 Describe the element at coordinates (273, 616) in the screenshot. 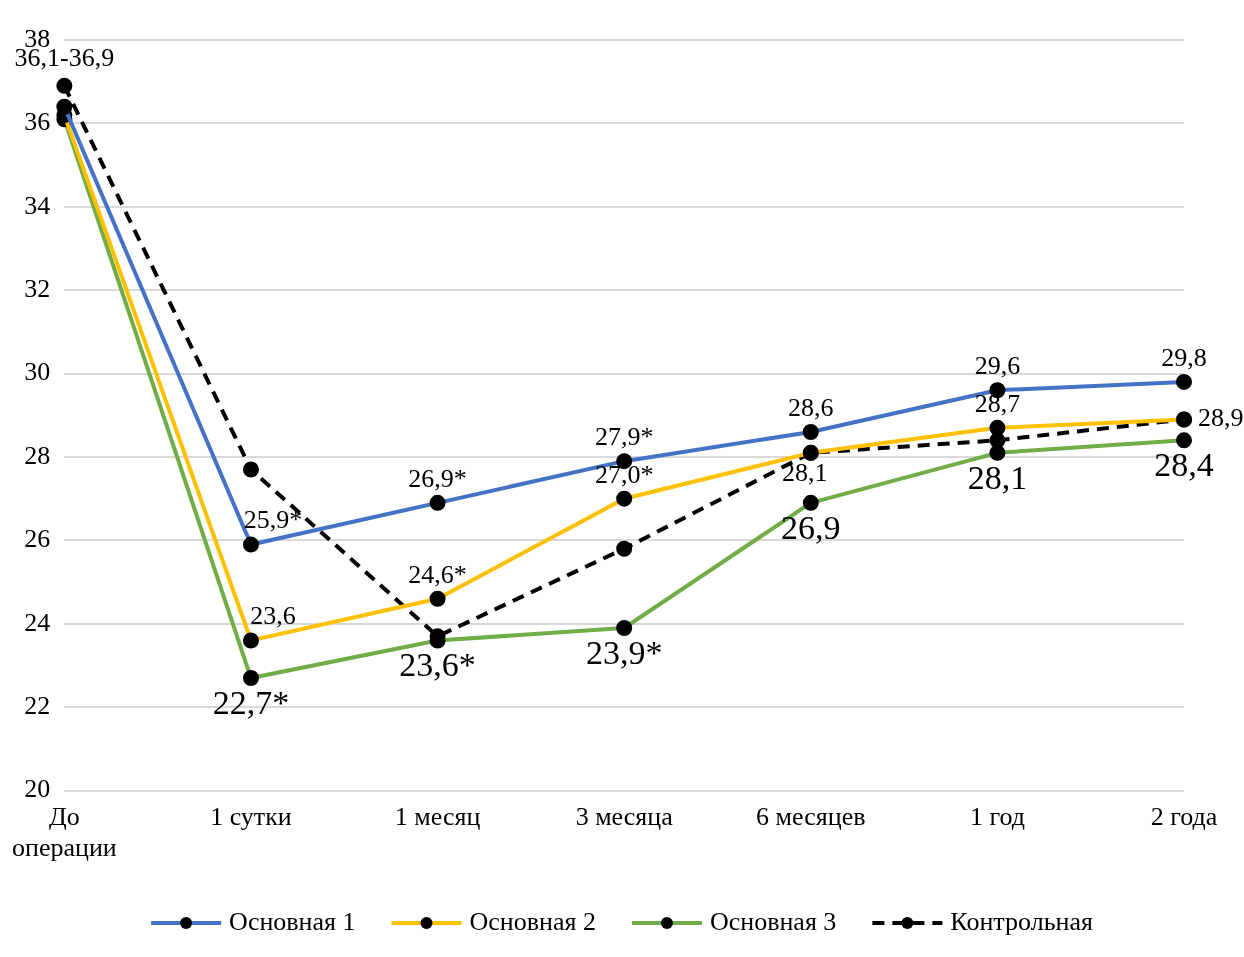

I see `data-label: 23,6` at that location.